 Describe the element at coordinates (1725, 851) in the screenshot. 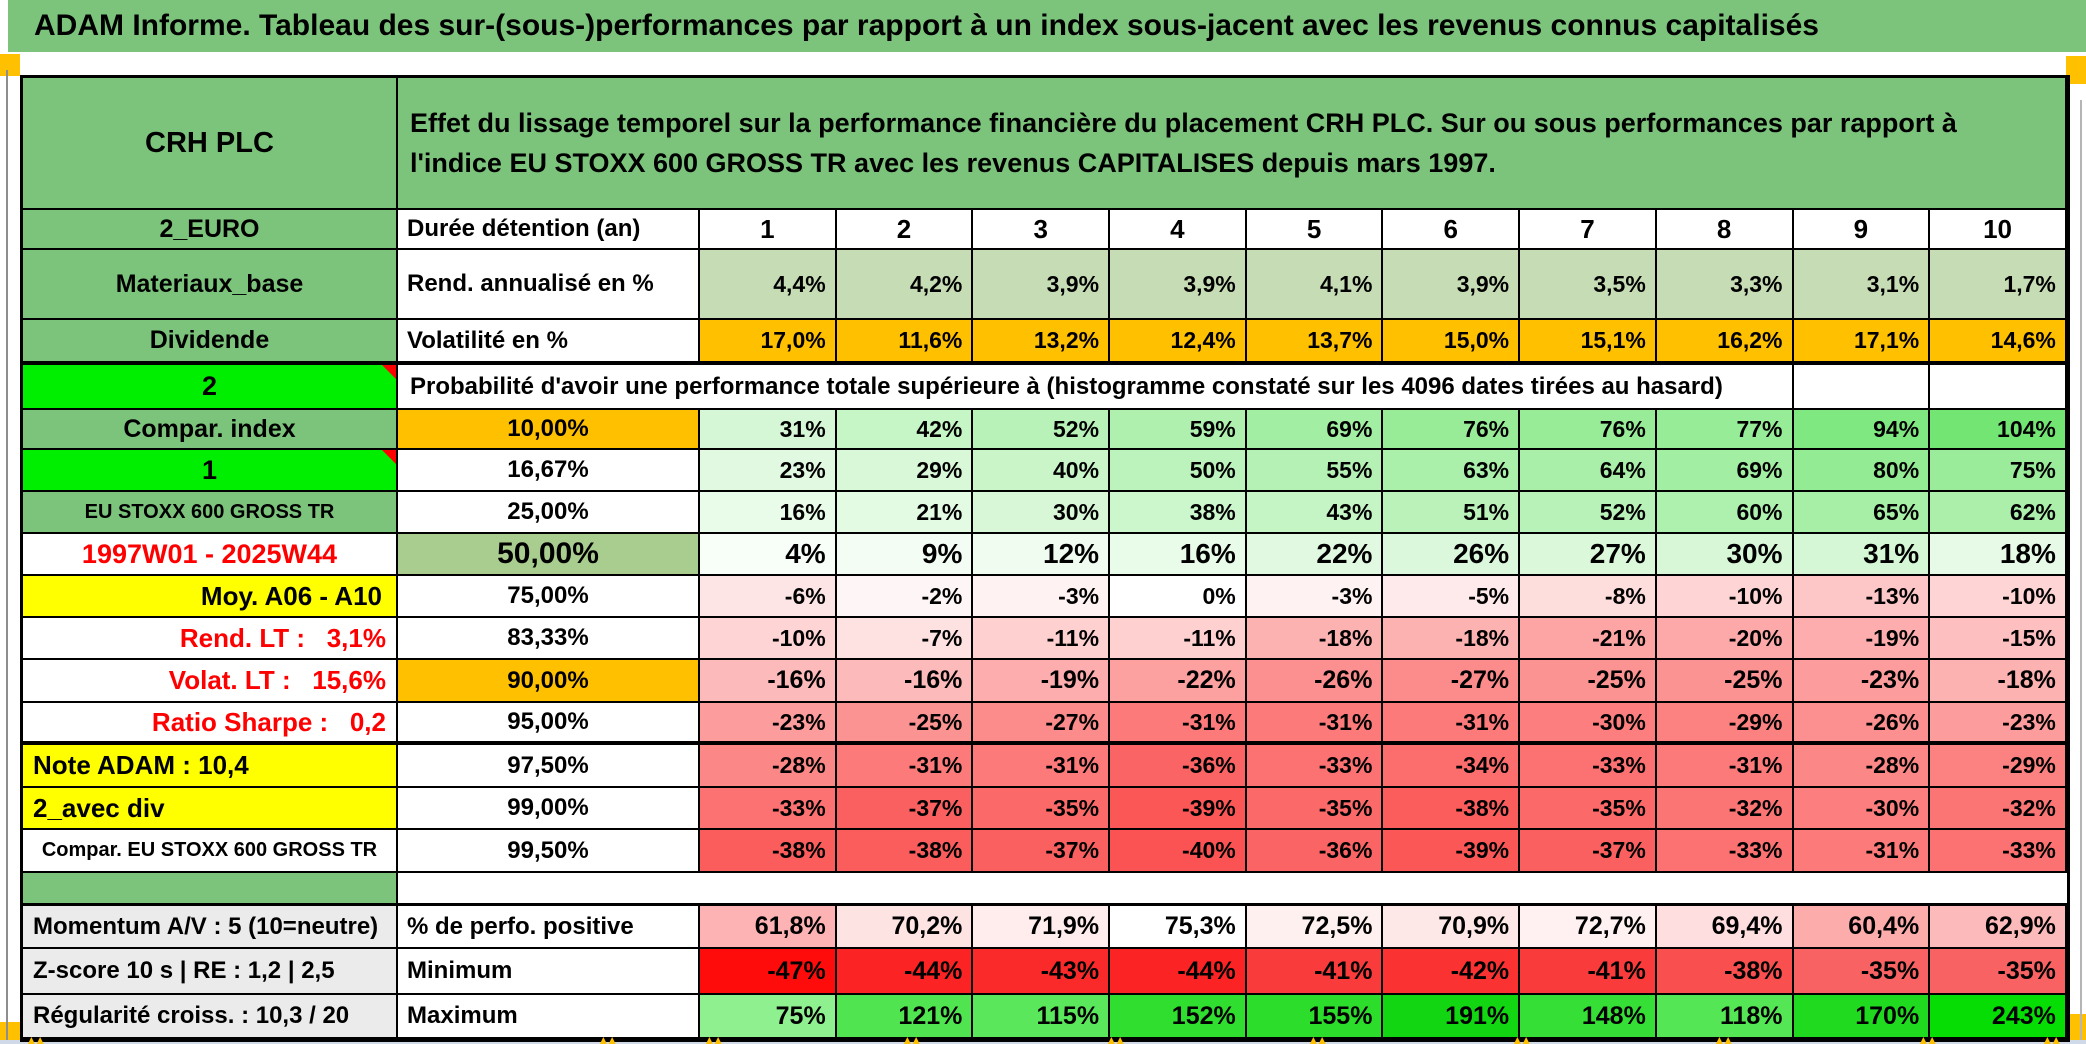

I see `cell-p995-c8: -33%` at that location.